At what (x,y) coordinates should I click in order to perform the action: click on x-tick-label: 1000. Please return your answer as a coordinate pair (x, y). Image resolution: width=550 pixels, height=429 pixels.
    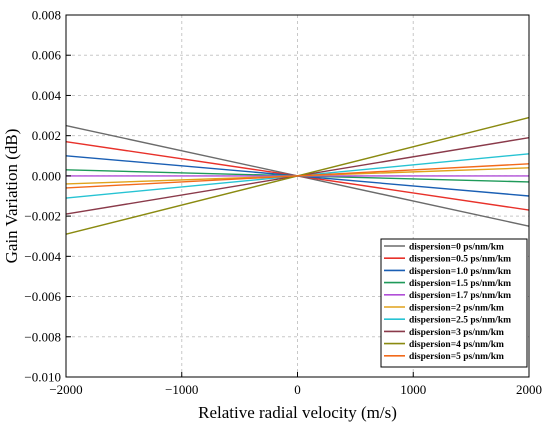
    Looking at the image, I should click on (413, 389).